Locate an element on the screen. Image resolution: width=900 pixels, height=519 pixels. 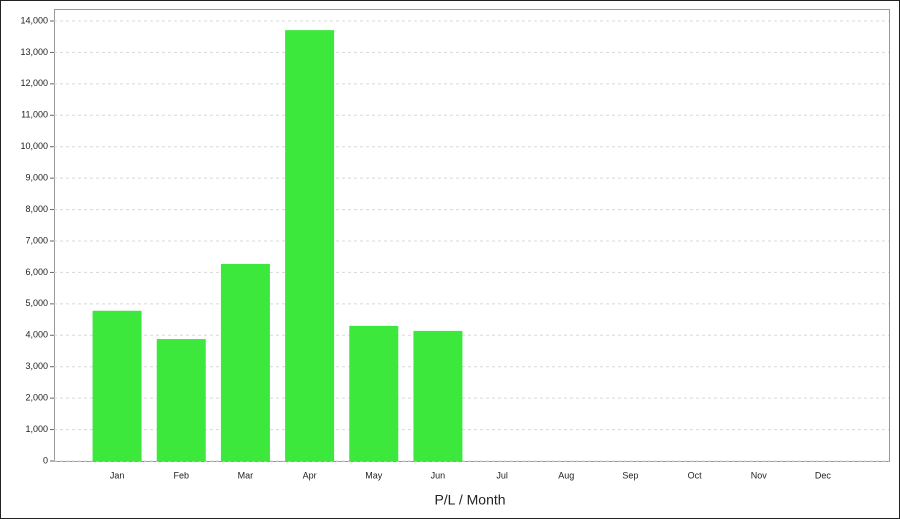
y-tick-label: 13,000 is located at coordinates (34, 52).